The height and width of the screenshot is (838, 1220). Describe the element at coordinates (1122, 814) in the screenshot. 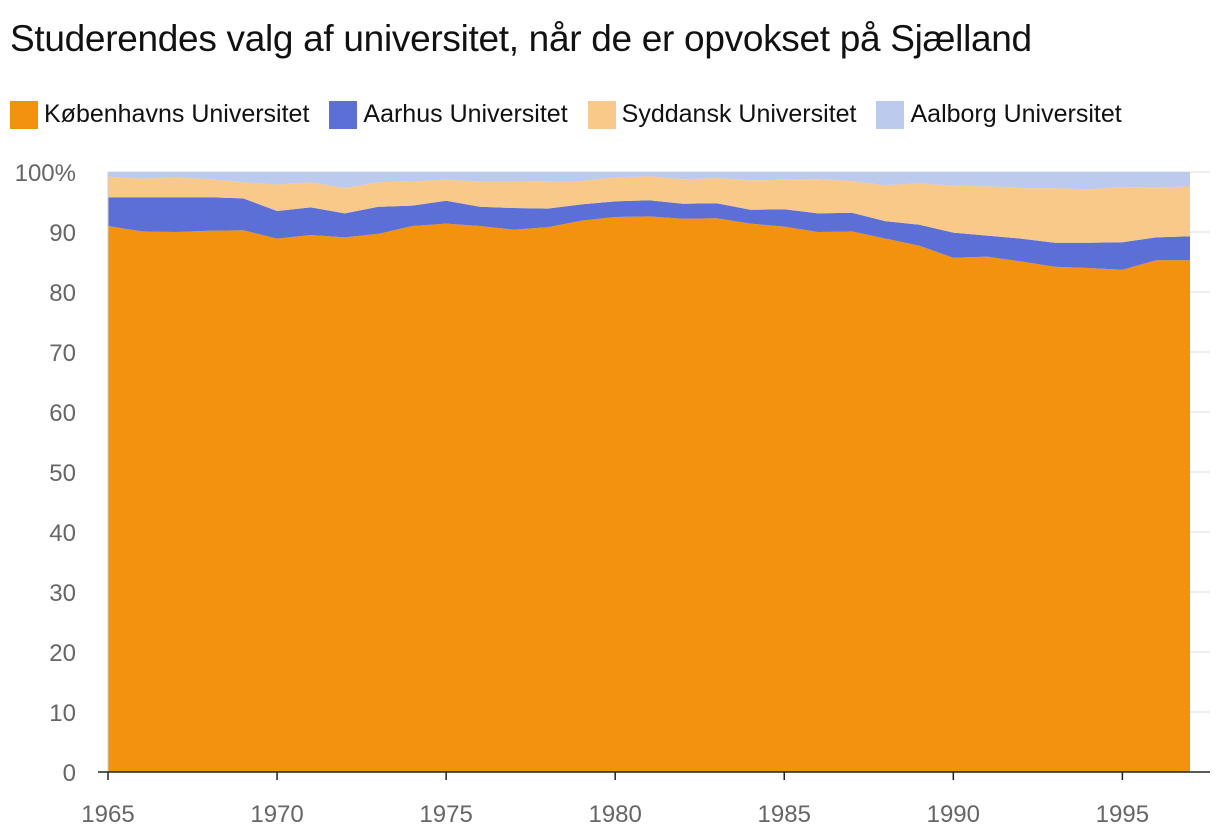

I see `x-tick-label-1995: 1995` at that location.